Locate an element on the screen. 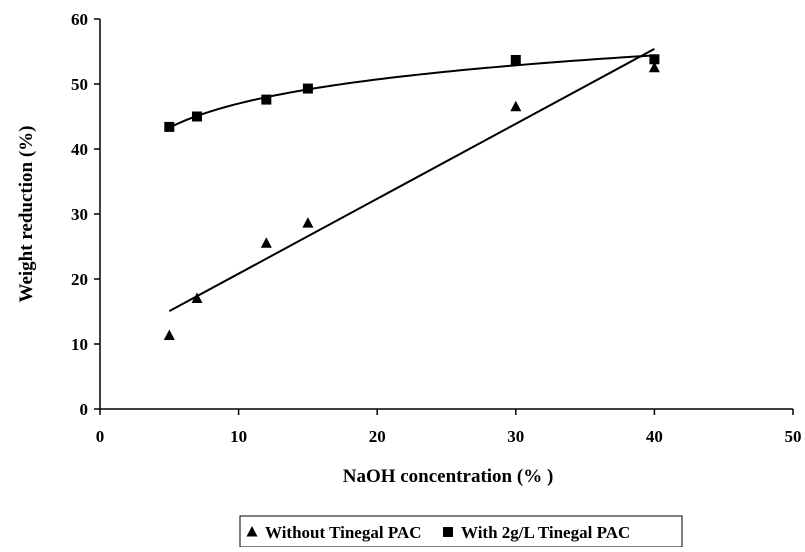 This screenshot has height=552, width=805. y-tick-label: 50 is located at coordinates (79, 84).